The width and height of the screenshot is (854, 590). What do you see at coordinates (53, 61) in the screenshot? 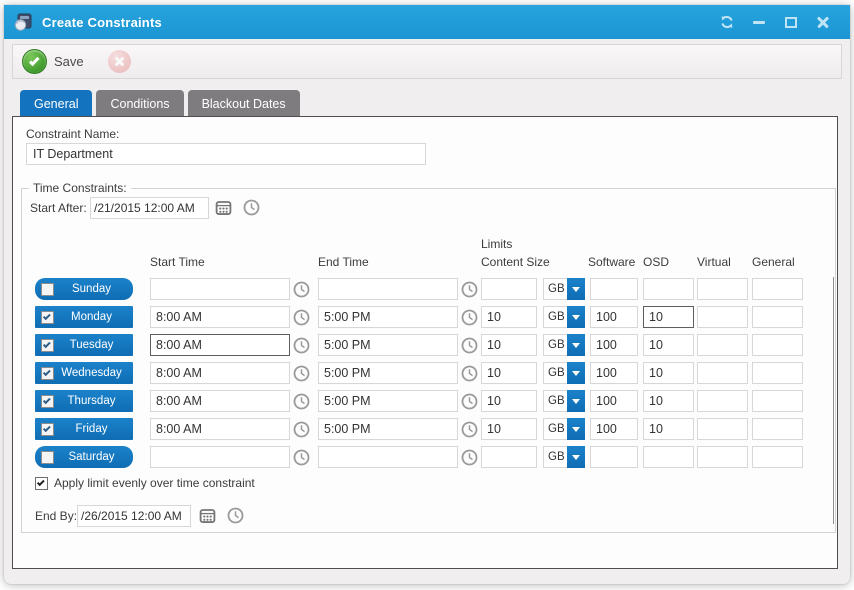
I see `save-button: Save` at bounding box center [53, 61].